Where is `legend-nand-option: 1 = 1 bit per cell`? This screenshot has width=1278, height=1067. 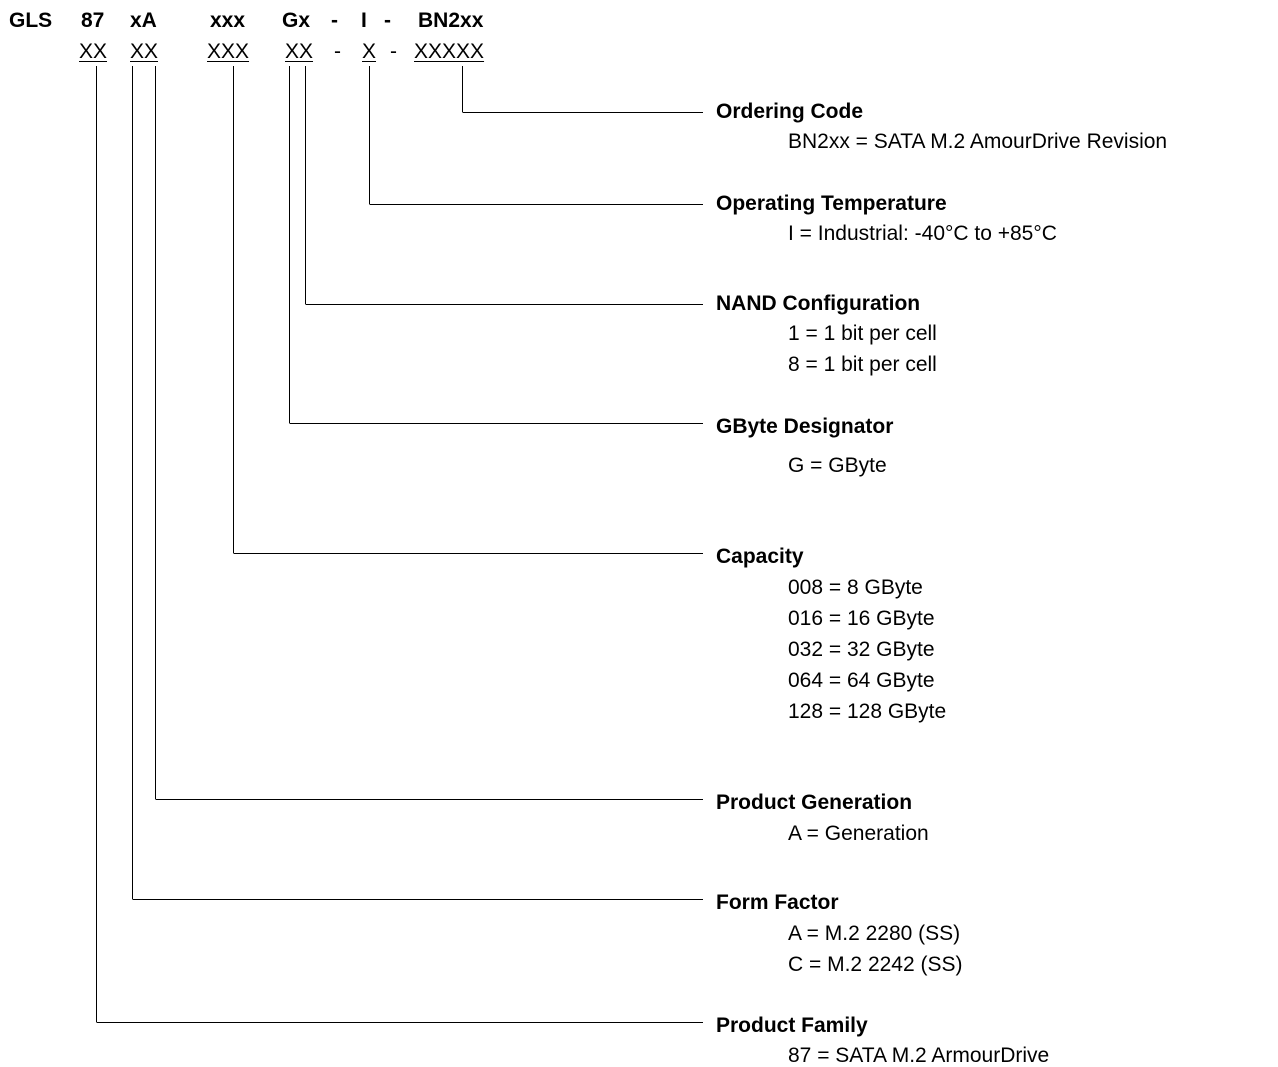 legend-nand-option: 1 = 1 bit per cell is located at coordinates (862, 333).